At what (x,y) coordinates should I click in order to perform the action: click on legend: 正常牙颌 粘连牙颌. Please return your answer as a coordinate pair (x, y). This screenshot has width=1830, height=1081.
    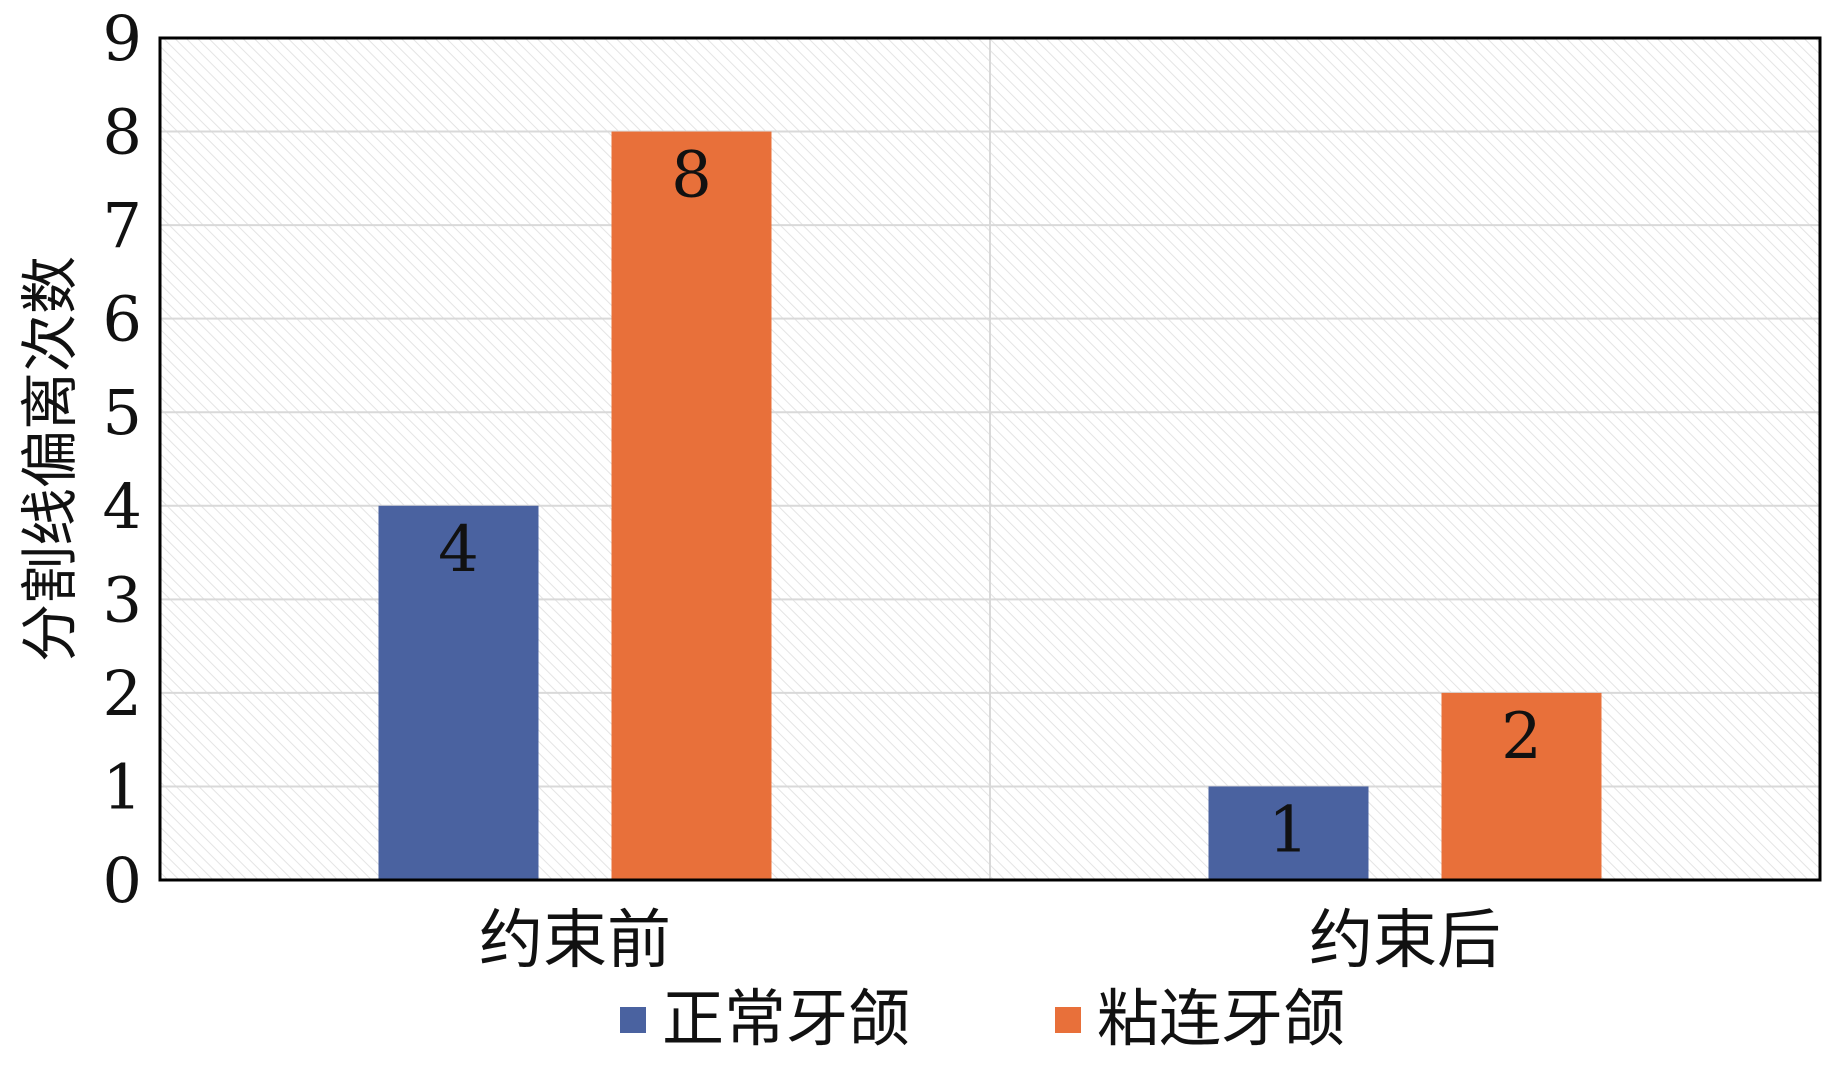
    Looking at the image, I should click on (982, 1018).